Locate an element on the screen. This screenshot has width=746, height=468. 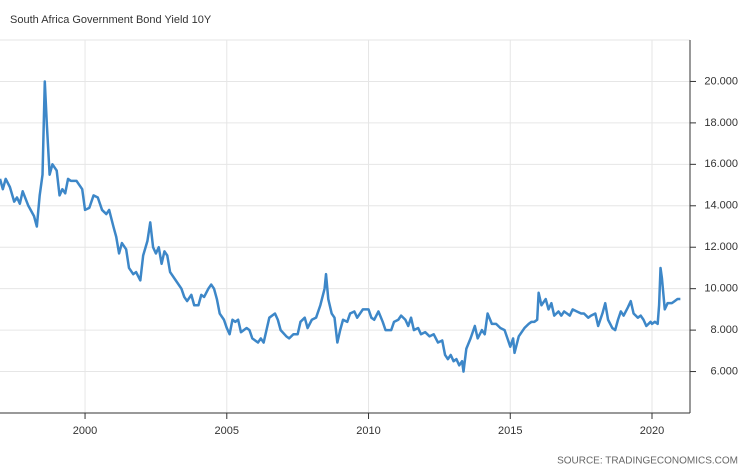
x-tick-label: 2000 is located at coordinates (85, 431).